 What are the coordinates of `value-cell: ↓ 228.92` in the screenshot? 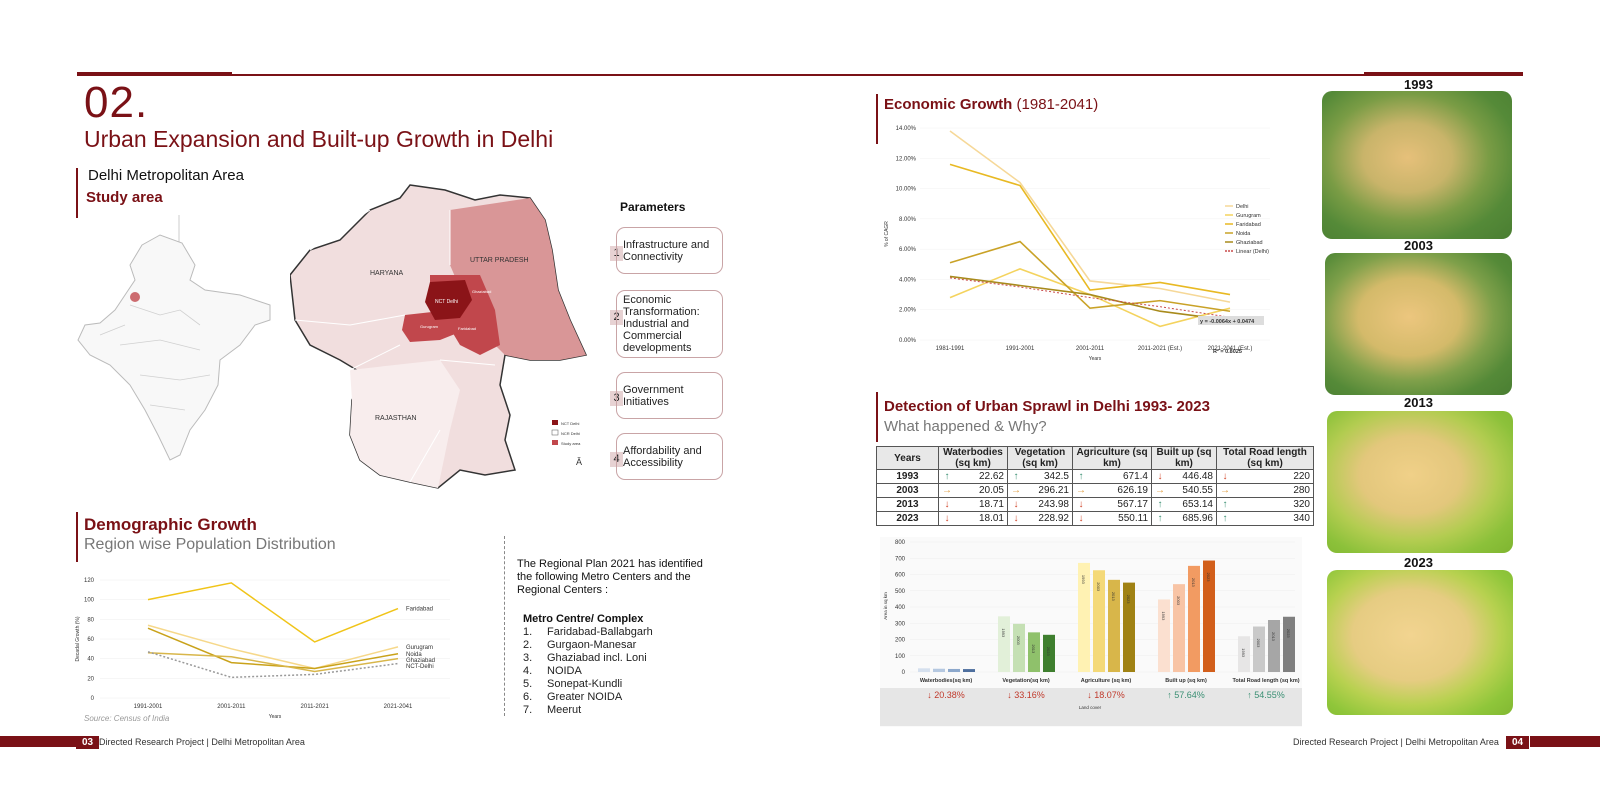 It's located at (1040, 518).